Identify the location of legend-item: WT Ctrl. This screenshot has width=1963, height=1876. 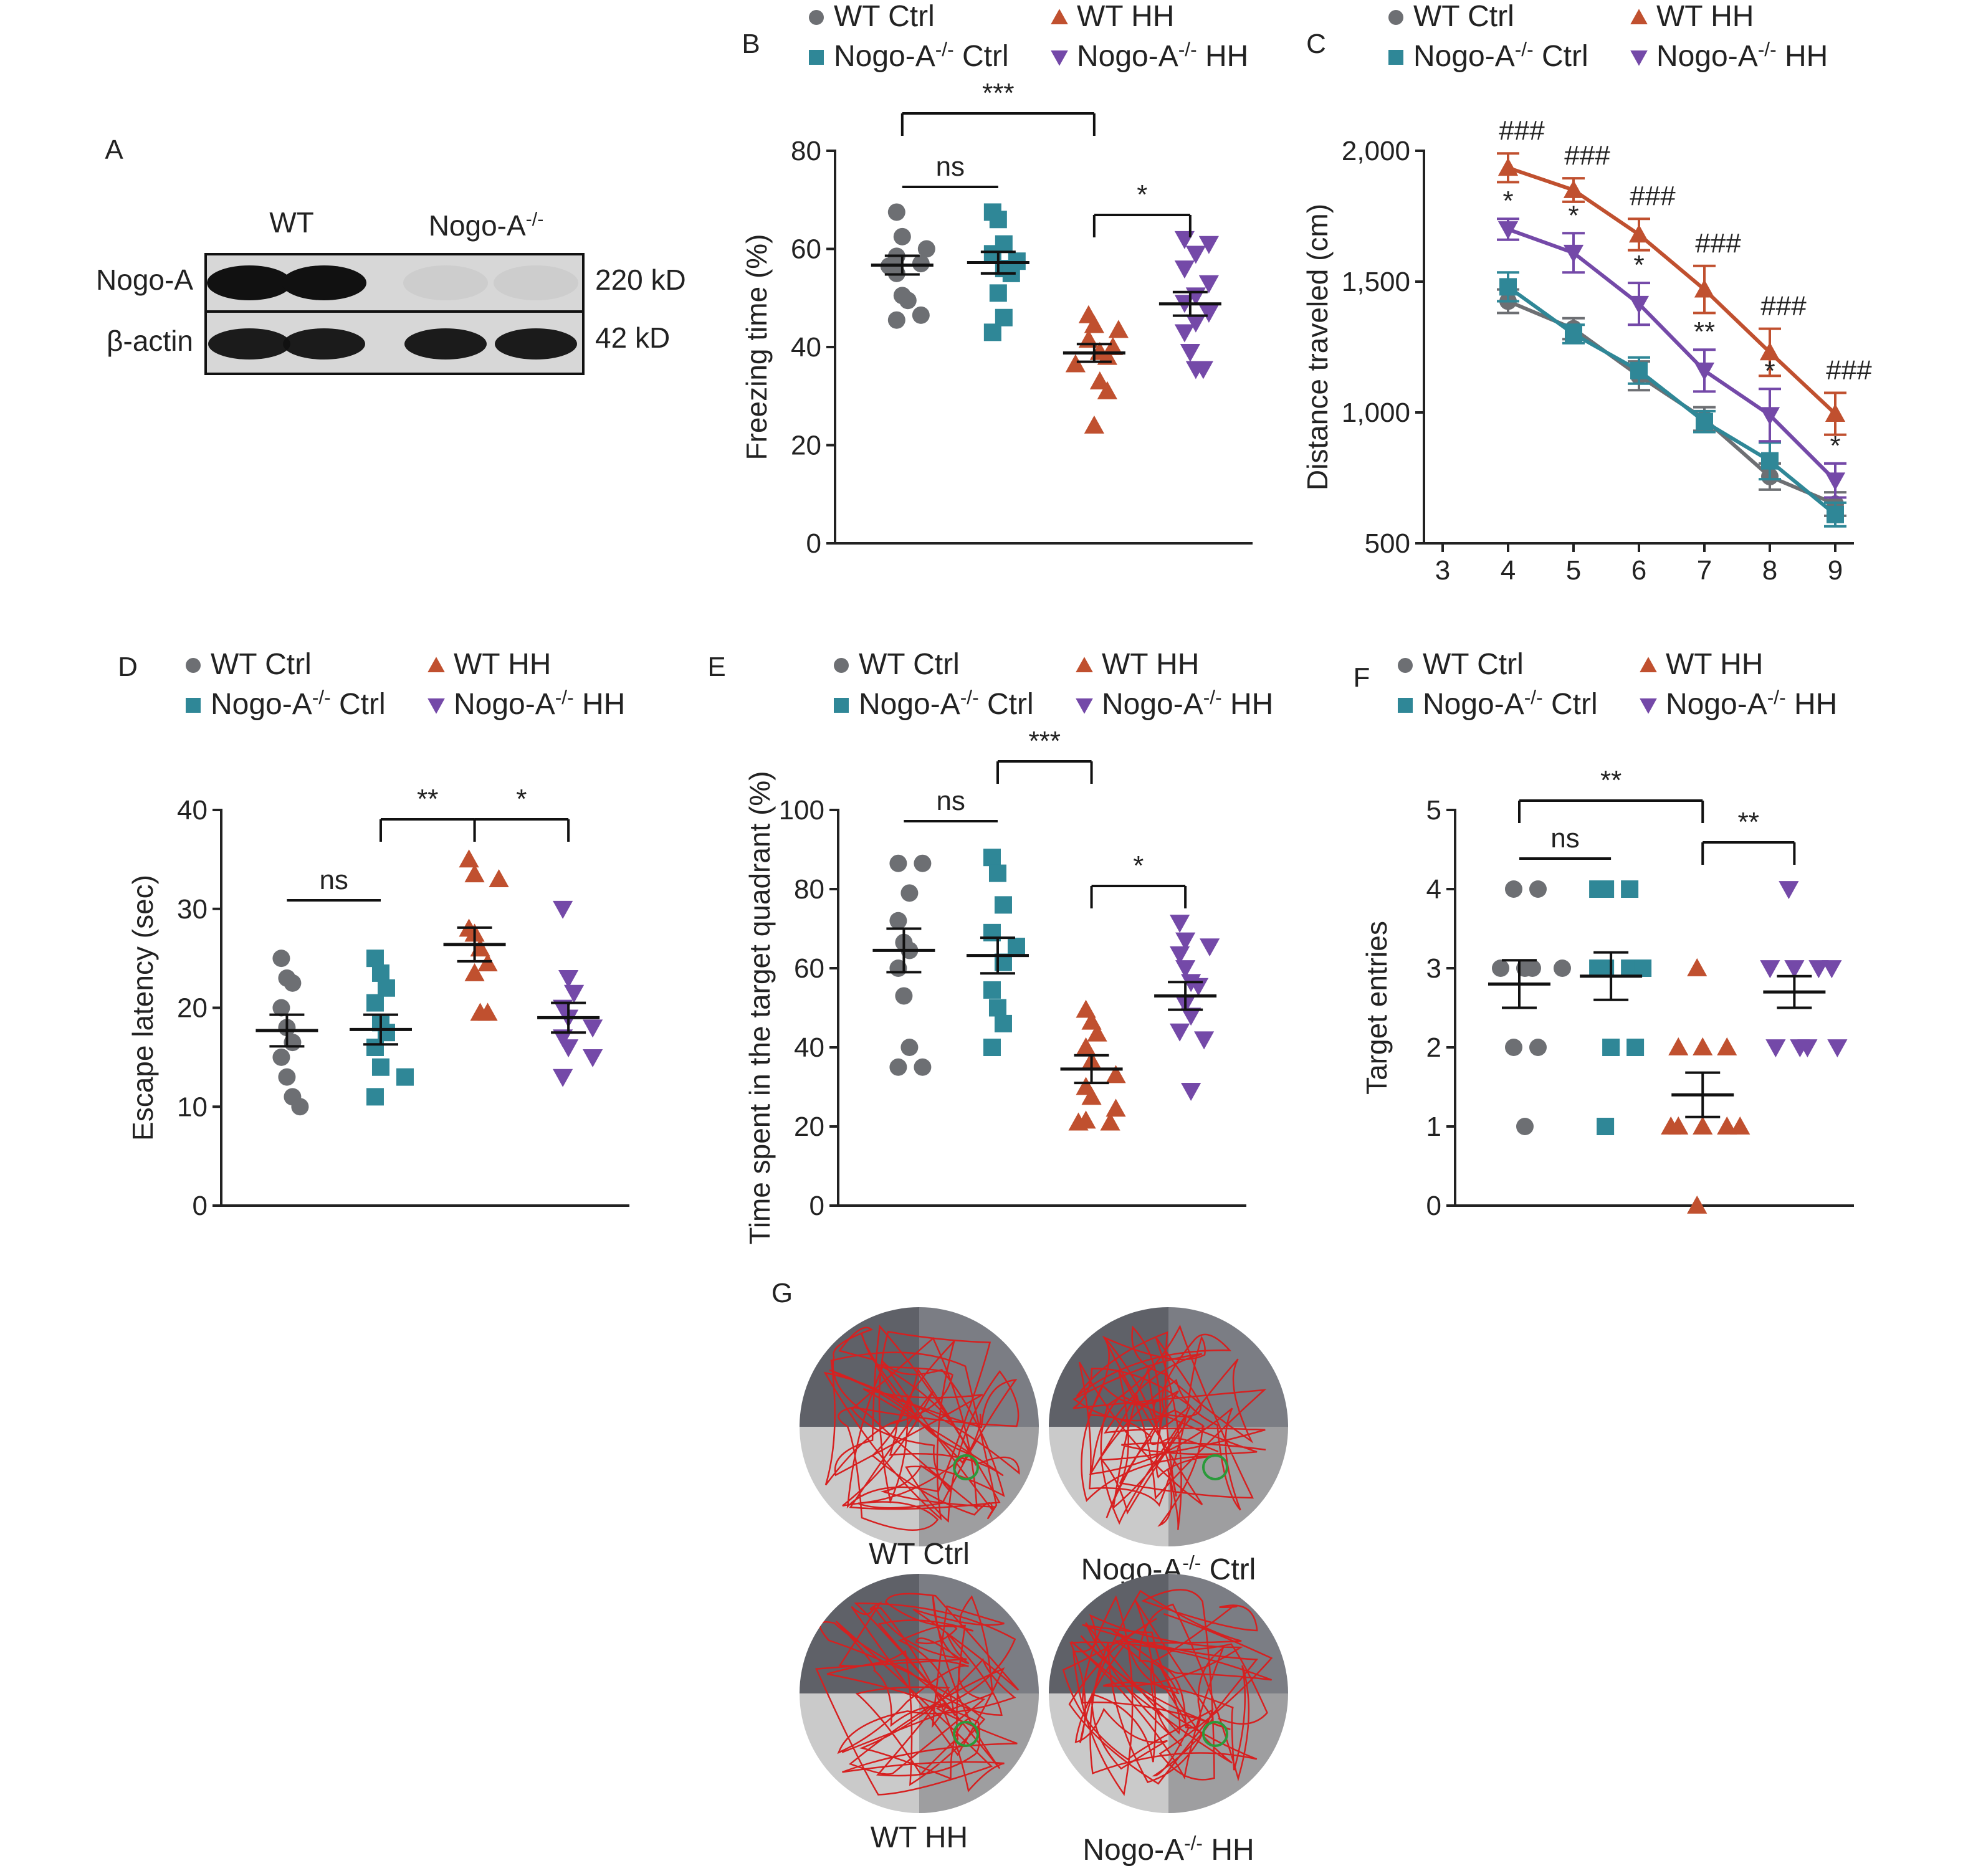
(872, 16).